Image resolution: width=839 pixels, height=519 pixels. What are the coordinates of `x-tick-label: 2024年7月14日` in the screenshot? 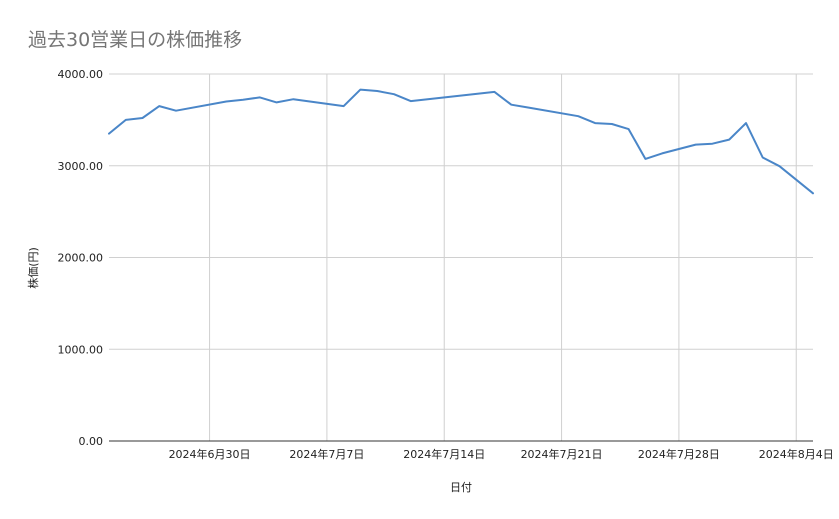 It's located at (444, 454).